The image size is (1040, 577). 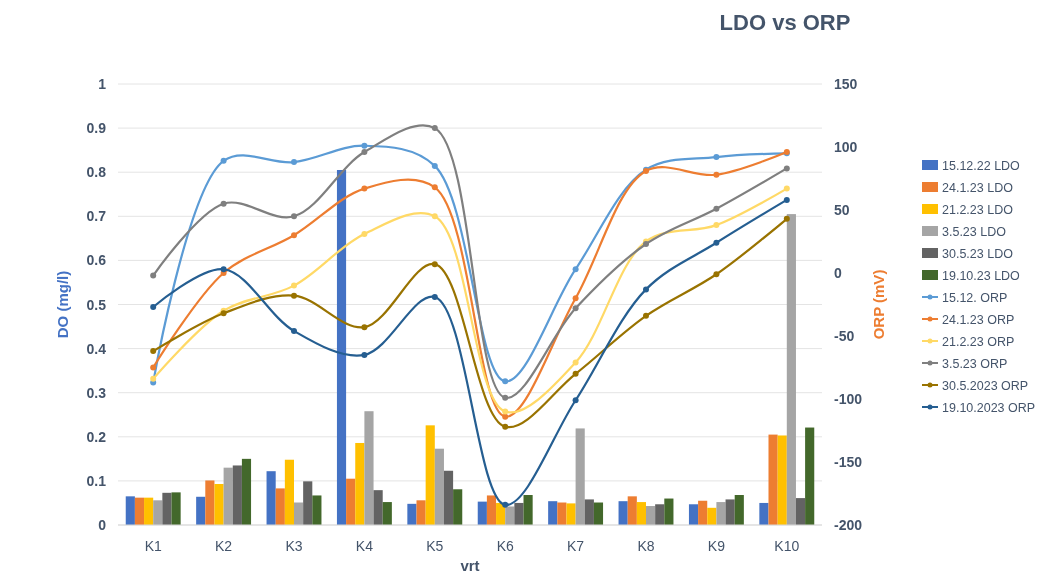 I want to click on legend-label: 24.1.23 ORP, so click(x=978, y=320).